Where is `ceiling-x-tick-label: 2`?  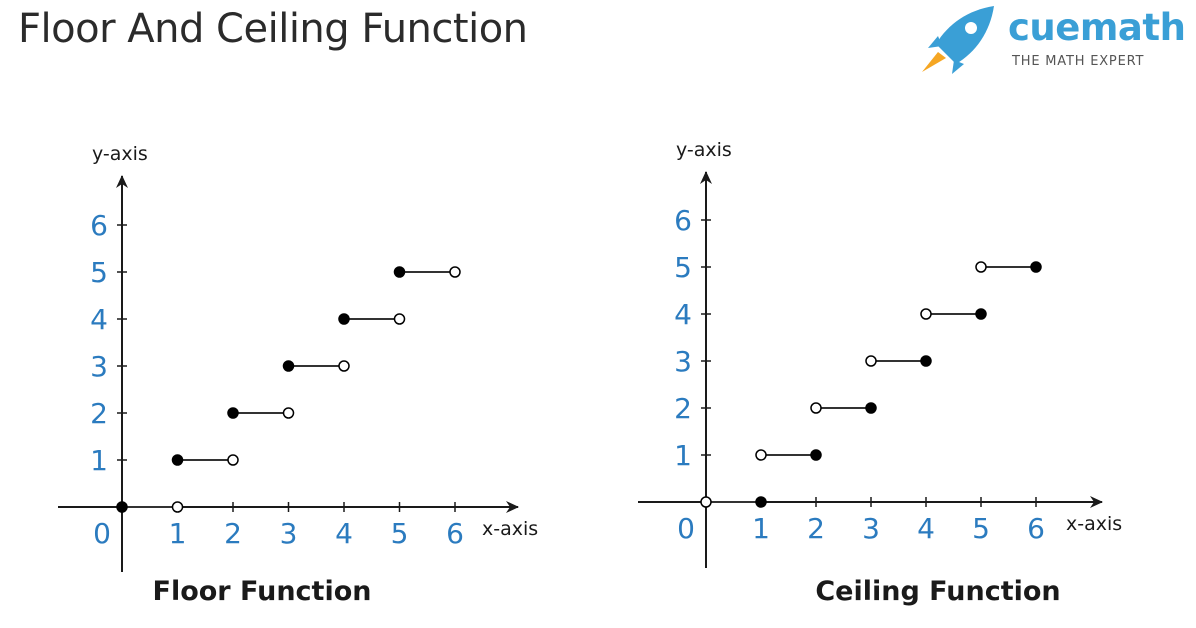 ceiling-x-tick-label: 2 is located at coordinates (816, 528).